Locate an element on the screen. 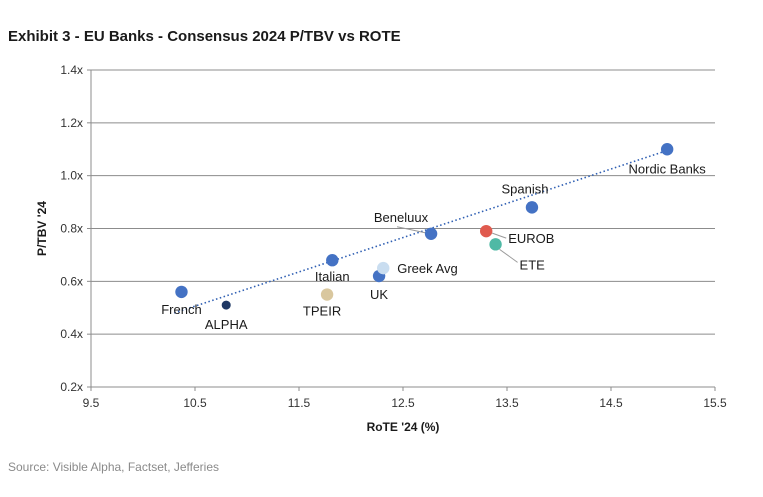 The height and width of the screenshot is (497, 763). y-tick-label: 1.4x is located at coordinates (71, 70).